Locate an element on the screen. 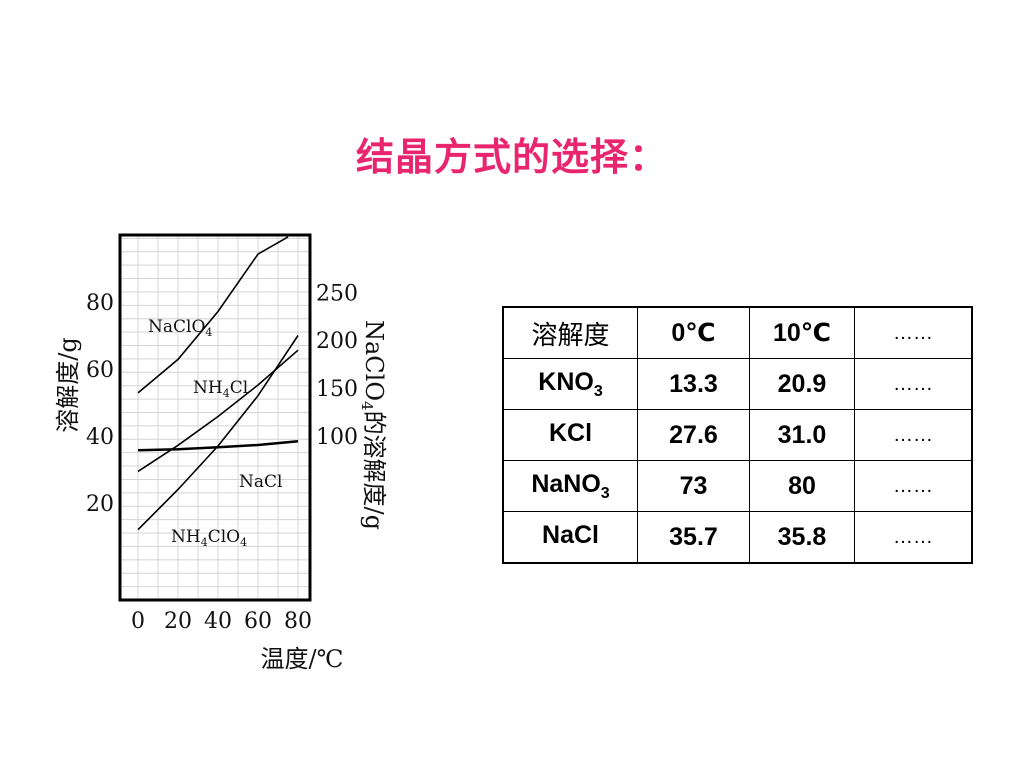  y-tick-label-left: 60 is located at coordinates (100, 370).